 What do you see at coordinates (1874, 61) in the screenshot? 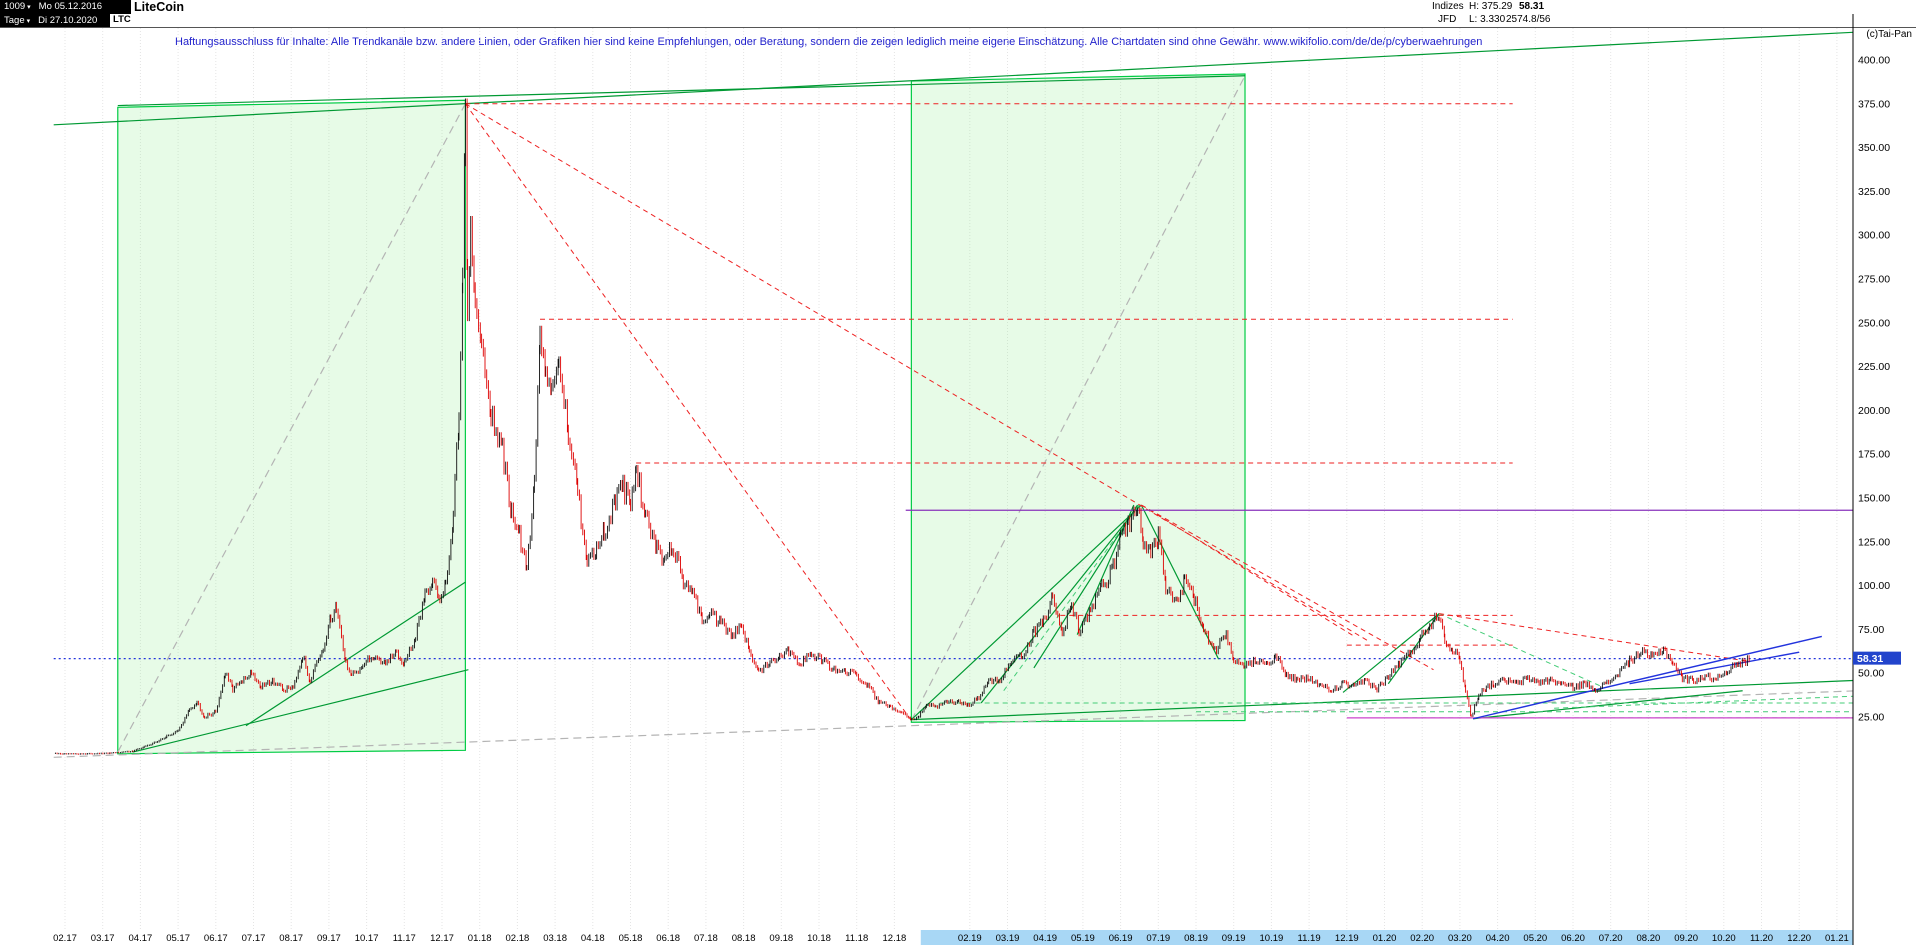
I see `y-tick-label: 400.00` at bounding box center [1874, 61].